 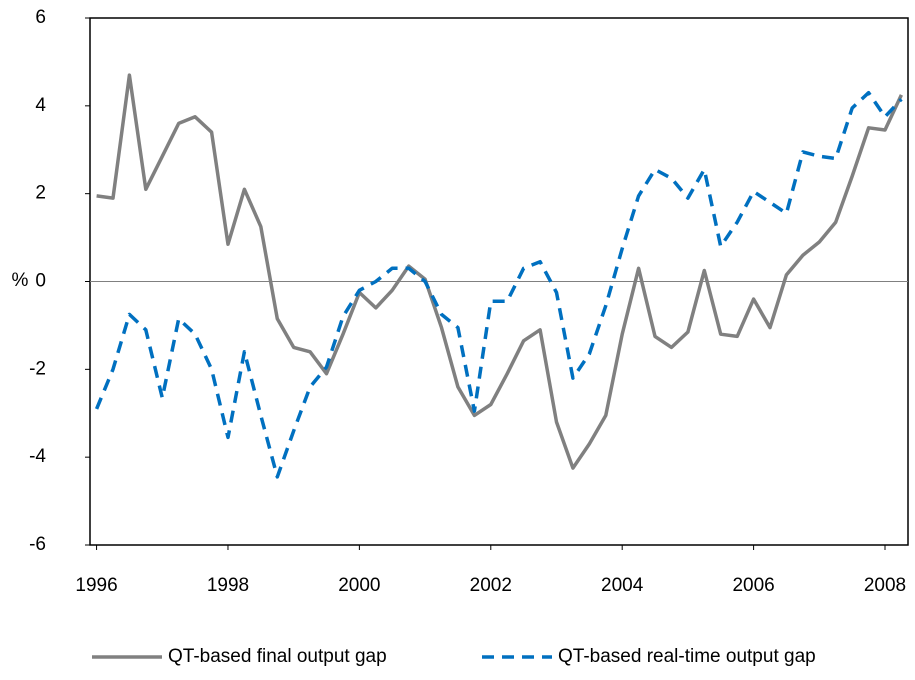 What do you see at coordinates (622, 585) in the screenshot?
I see `x-tick-label: 2004` at bounding box center [622, 585].